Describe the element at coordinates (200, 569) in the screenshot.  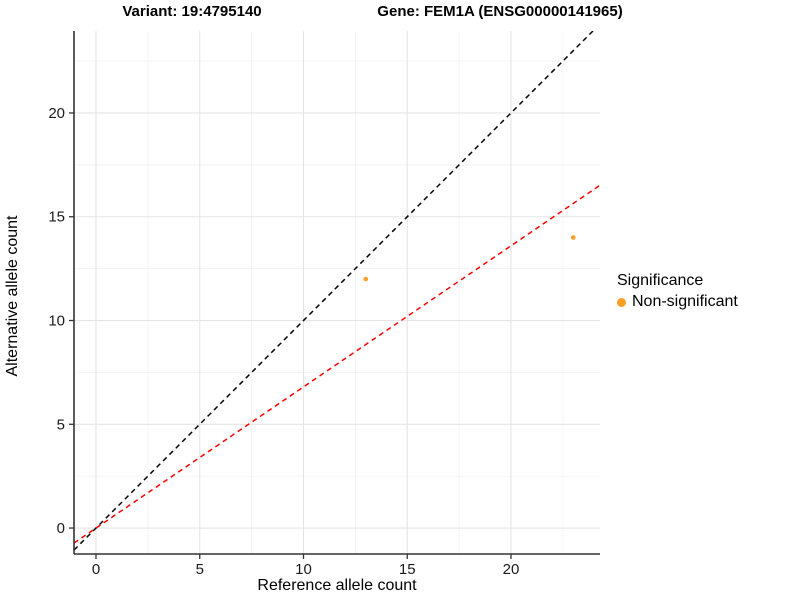
I see `x-tick-label: 5` at that location.